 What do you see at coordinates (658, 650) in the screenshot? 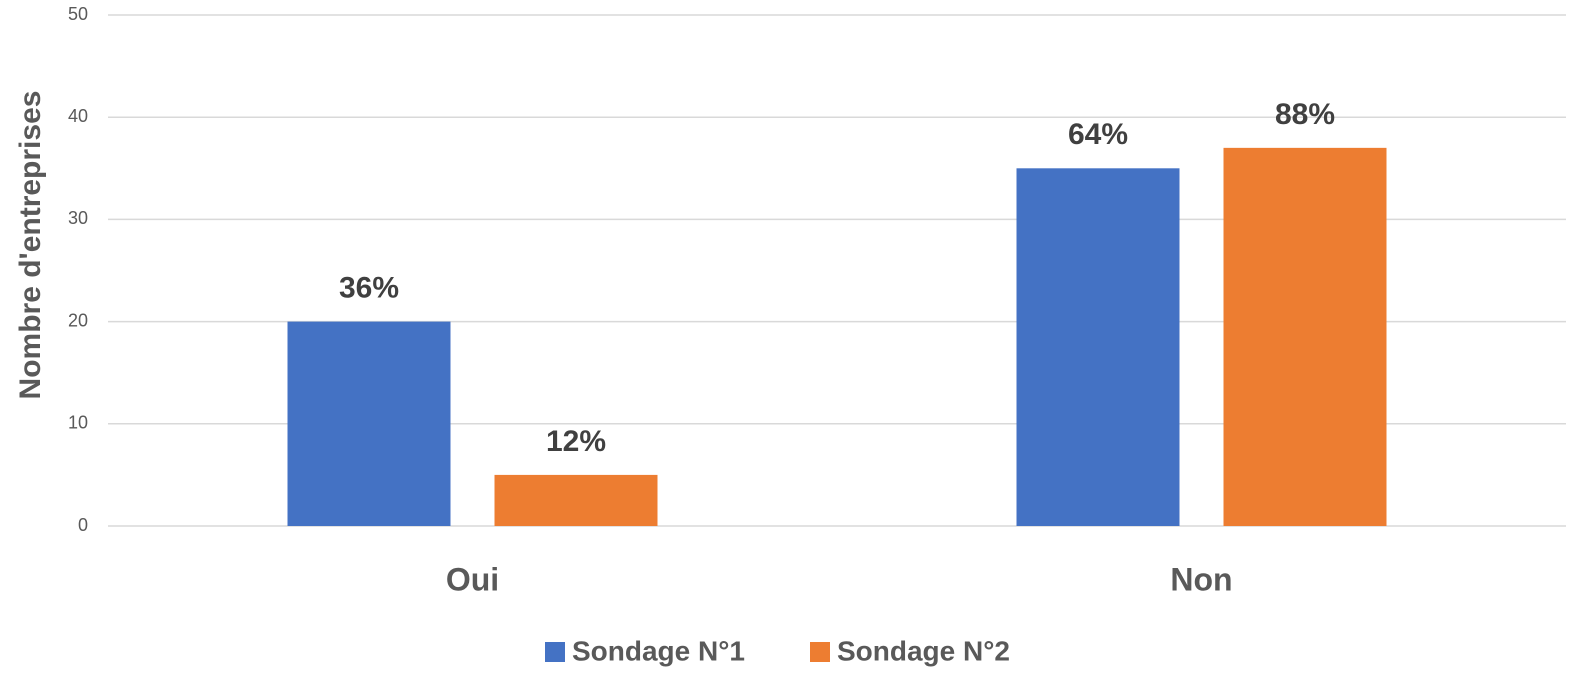
I see `legend-label: Sondage N°1` at bounding box center [658, 650].